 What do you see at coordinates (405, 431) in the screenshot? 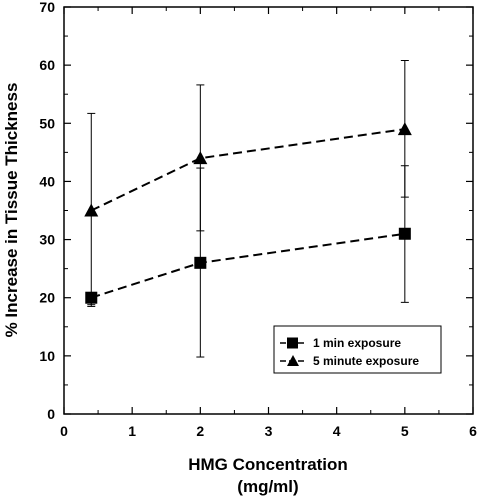
I see `x-tick-label: 5` at bounding box center [405, 431].